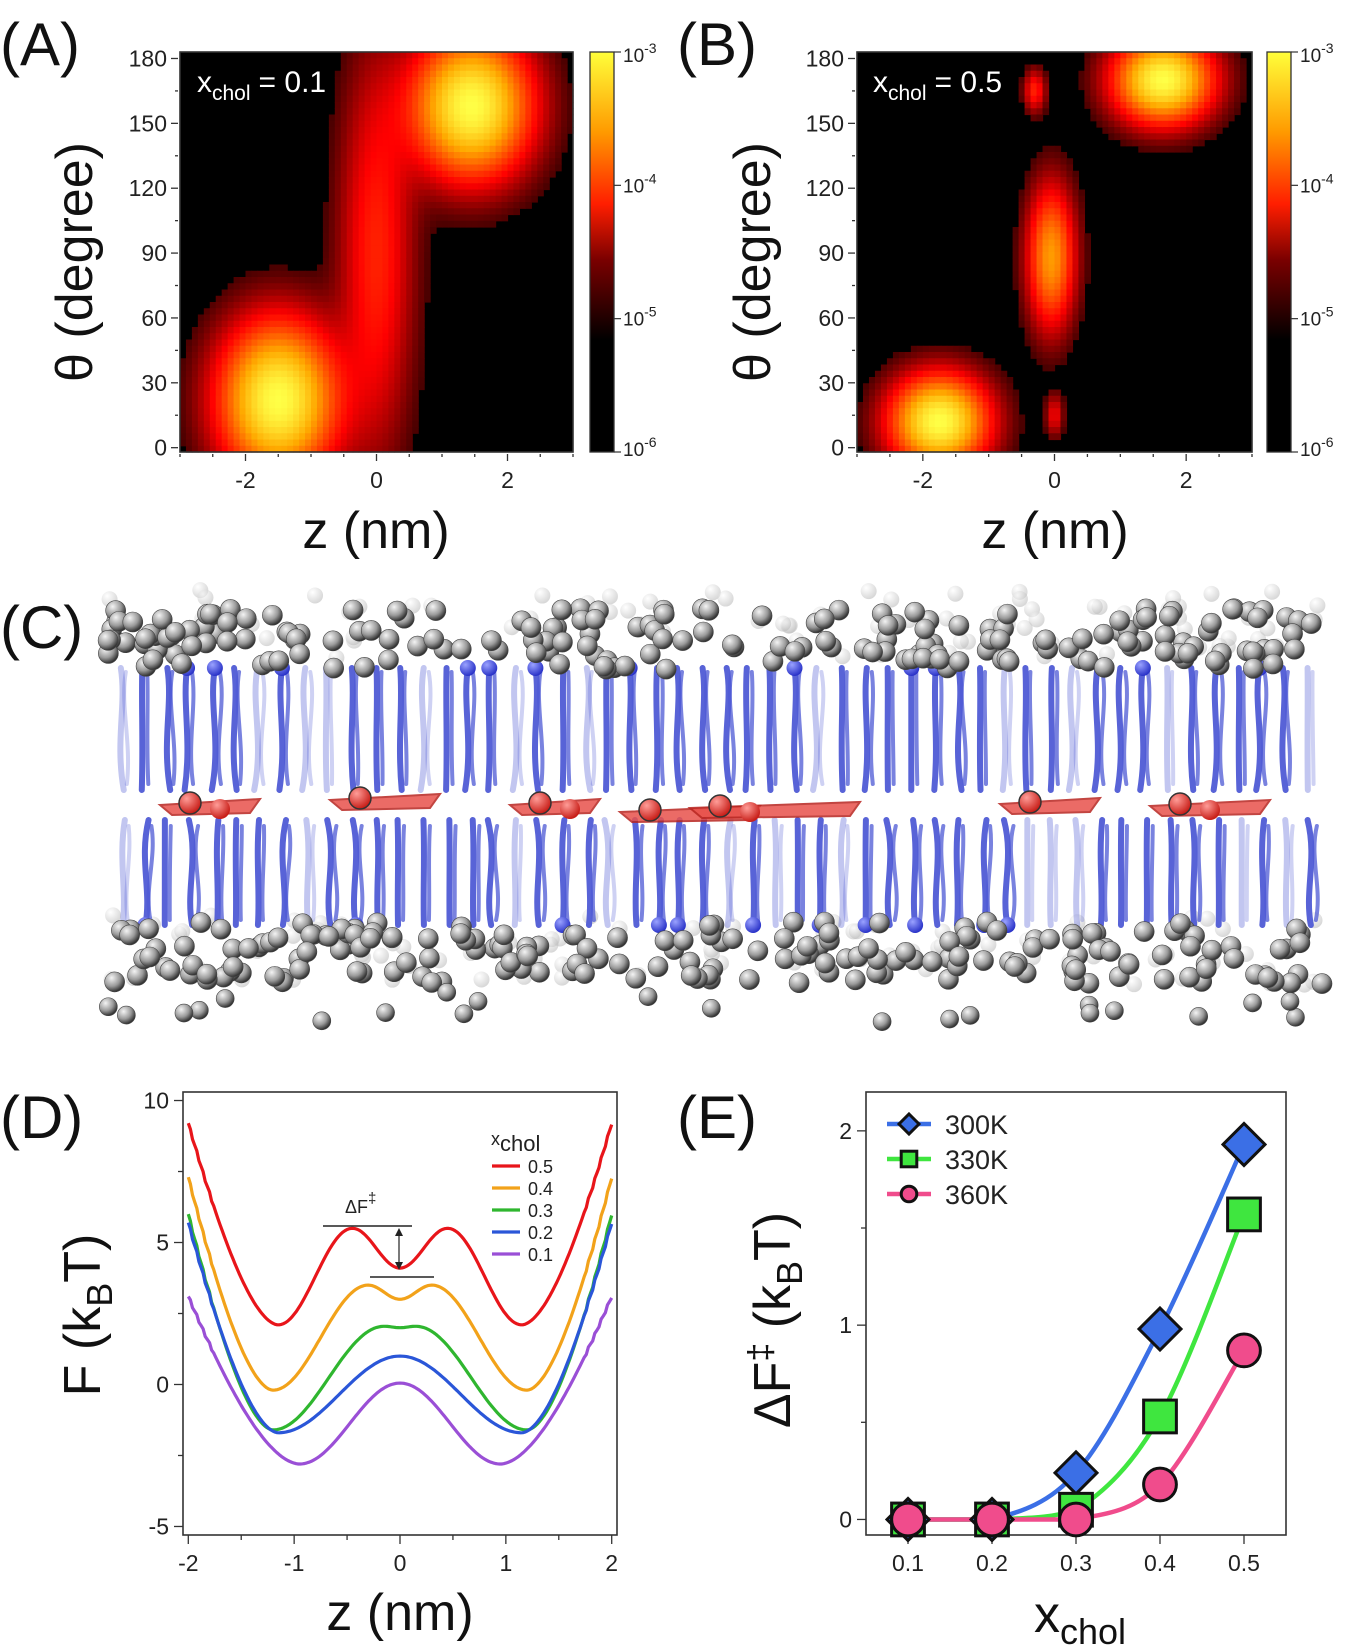 Image resolution: width=1350 pixels, height=1645 pixels. Describe the element at coordinates (758, 873) in the screenshot. I see `lipid-tail-lower` at that location.